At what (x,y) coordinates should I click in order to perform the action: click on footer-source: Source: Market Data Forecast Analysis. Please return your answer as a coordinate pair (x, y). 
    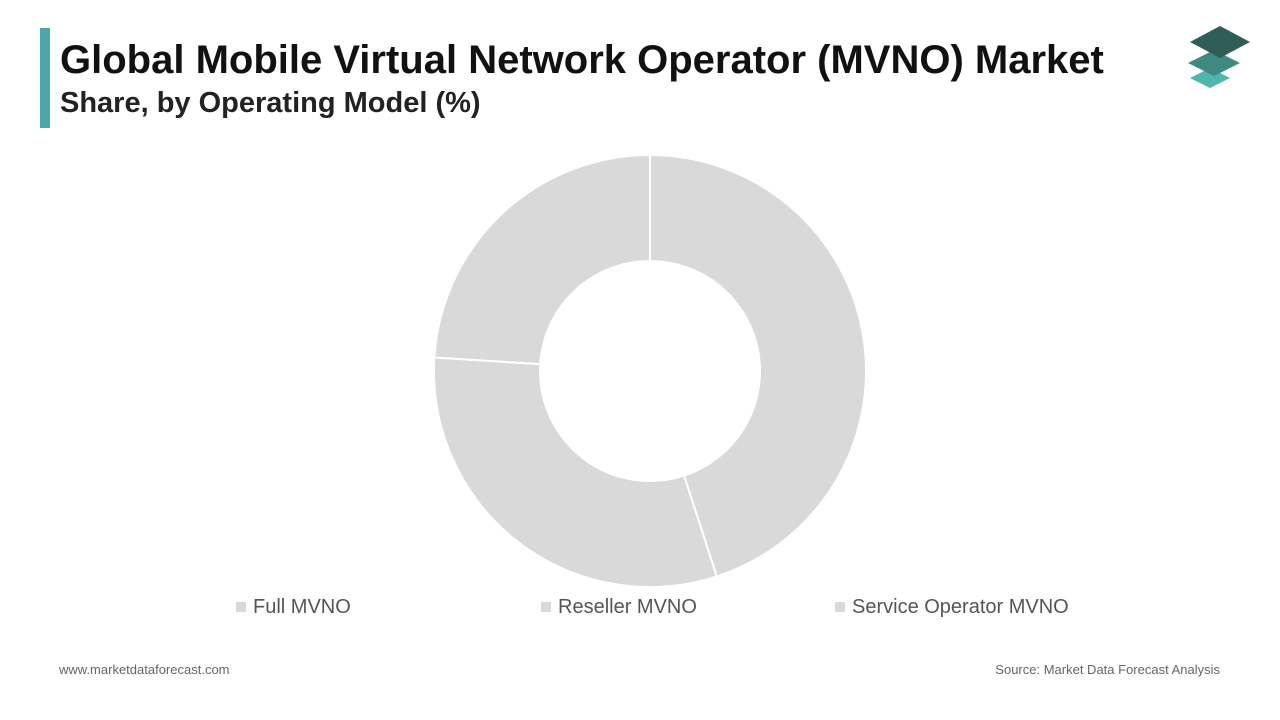
    Looking at the image, I should click on (1107, 669).